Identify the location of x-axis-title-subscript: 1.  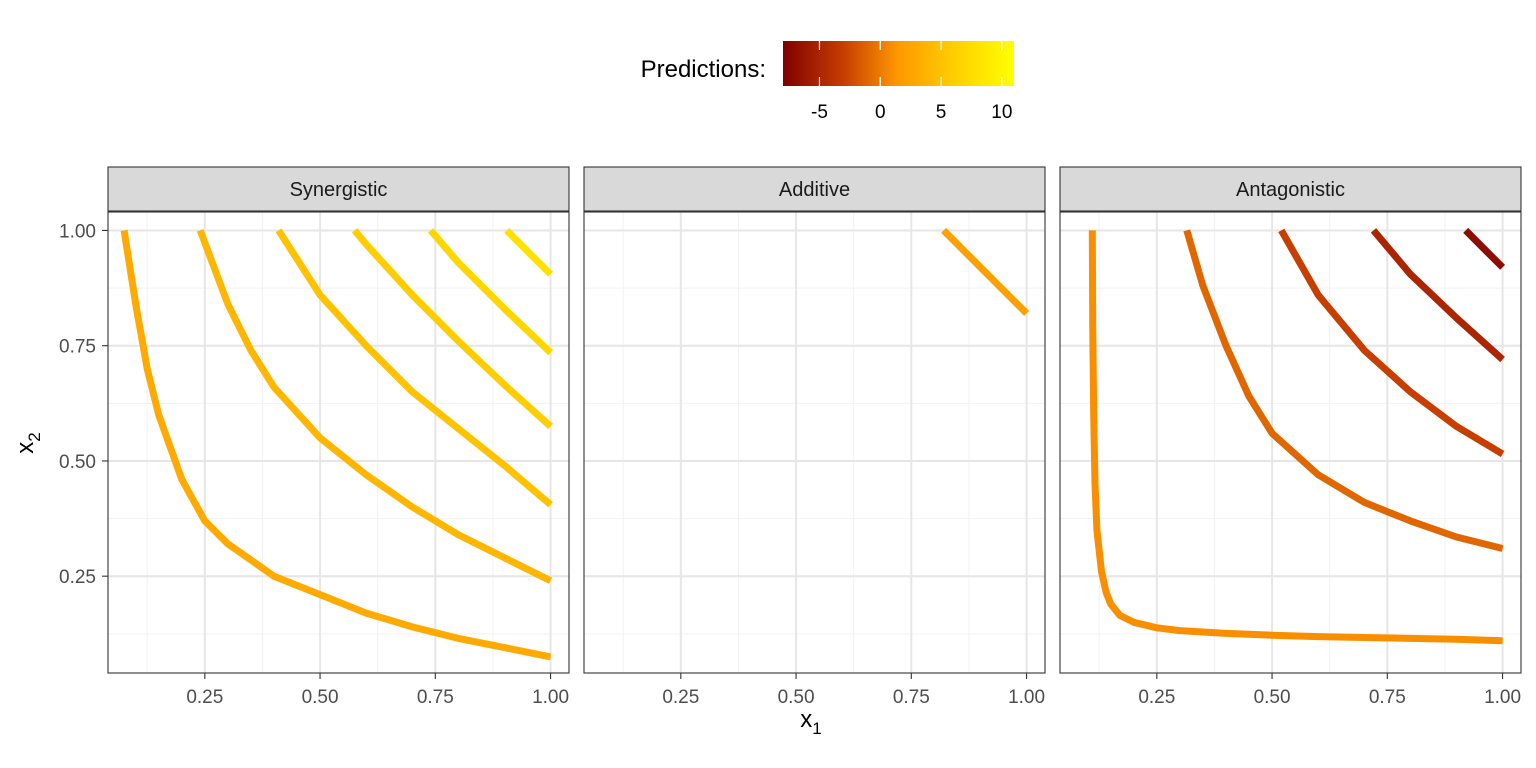
(816, 728).